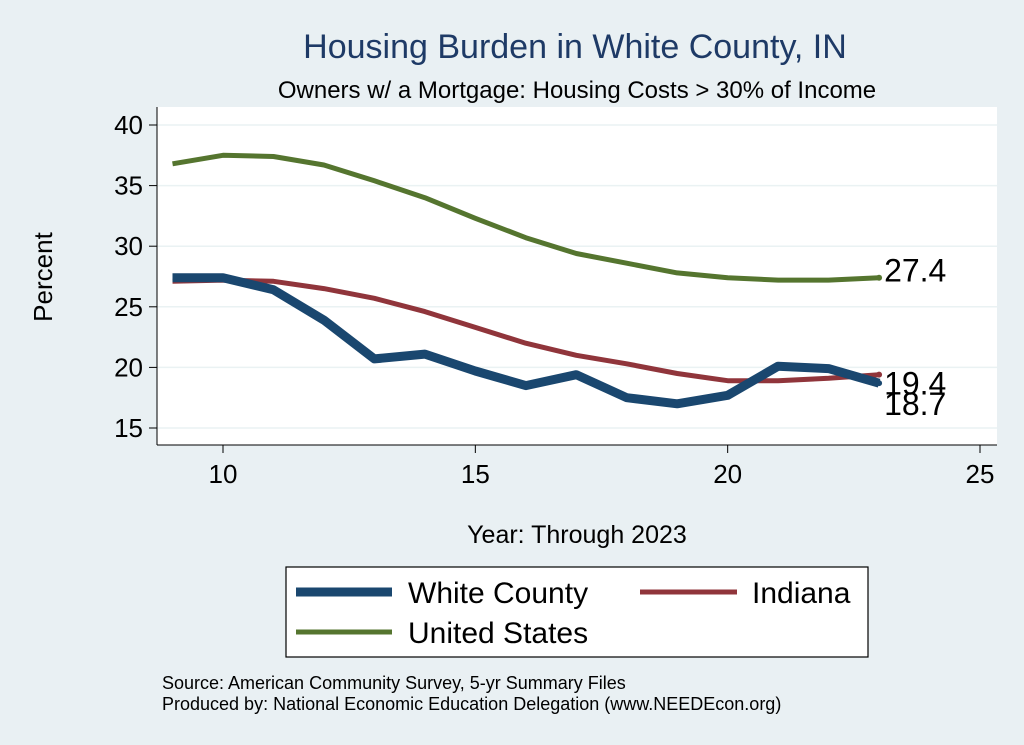 Image resolution: width=1024 pixels, height=745 pixels. What do you see at coordinates (879, 383) in the screenshot?
I see `end-point-white-county` at bounding box center [879, 383].